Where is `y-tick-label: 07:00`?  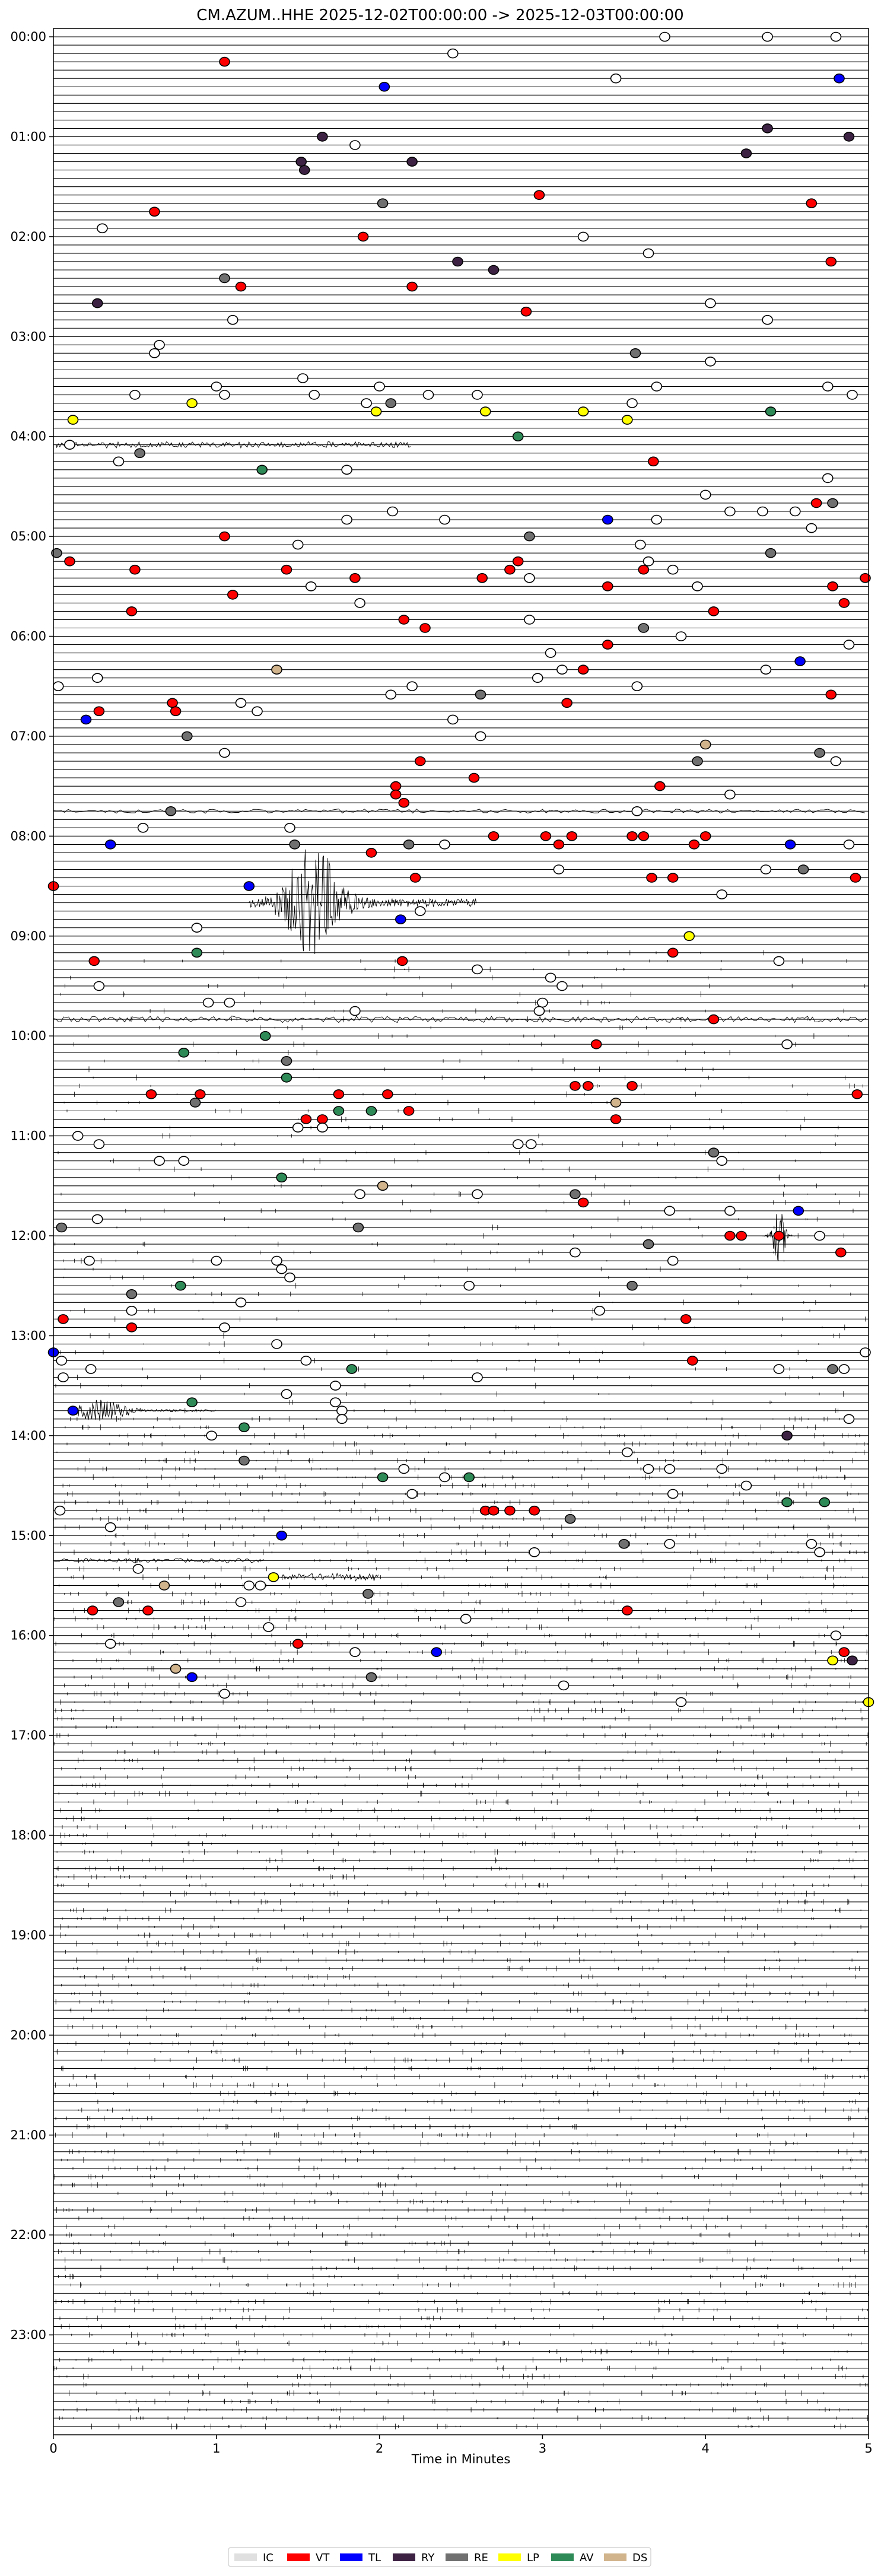
y-tick-label: 07:00 is located at coordinates (28, 736).